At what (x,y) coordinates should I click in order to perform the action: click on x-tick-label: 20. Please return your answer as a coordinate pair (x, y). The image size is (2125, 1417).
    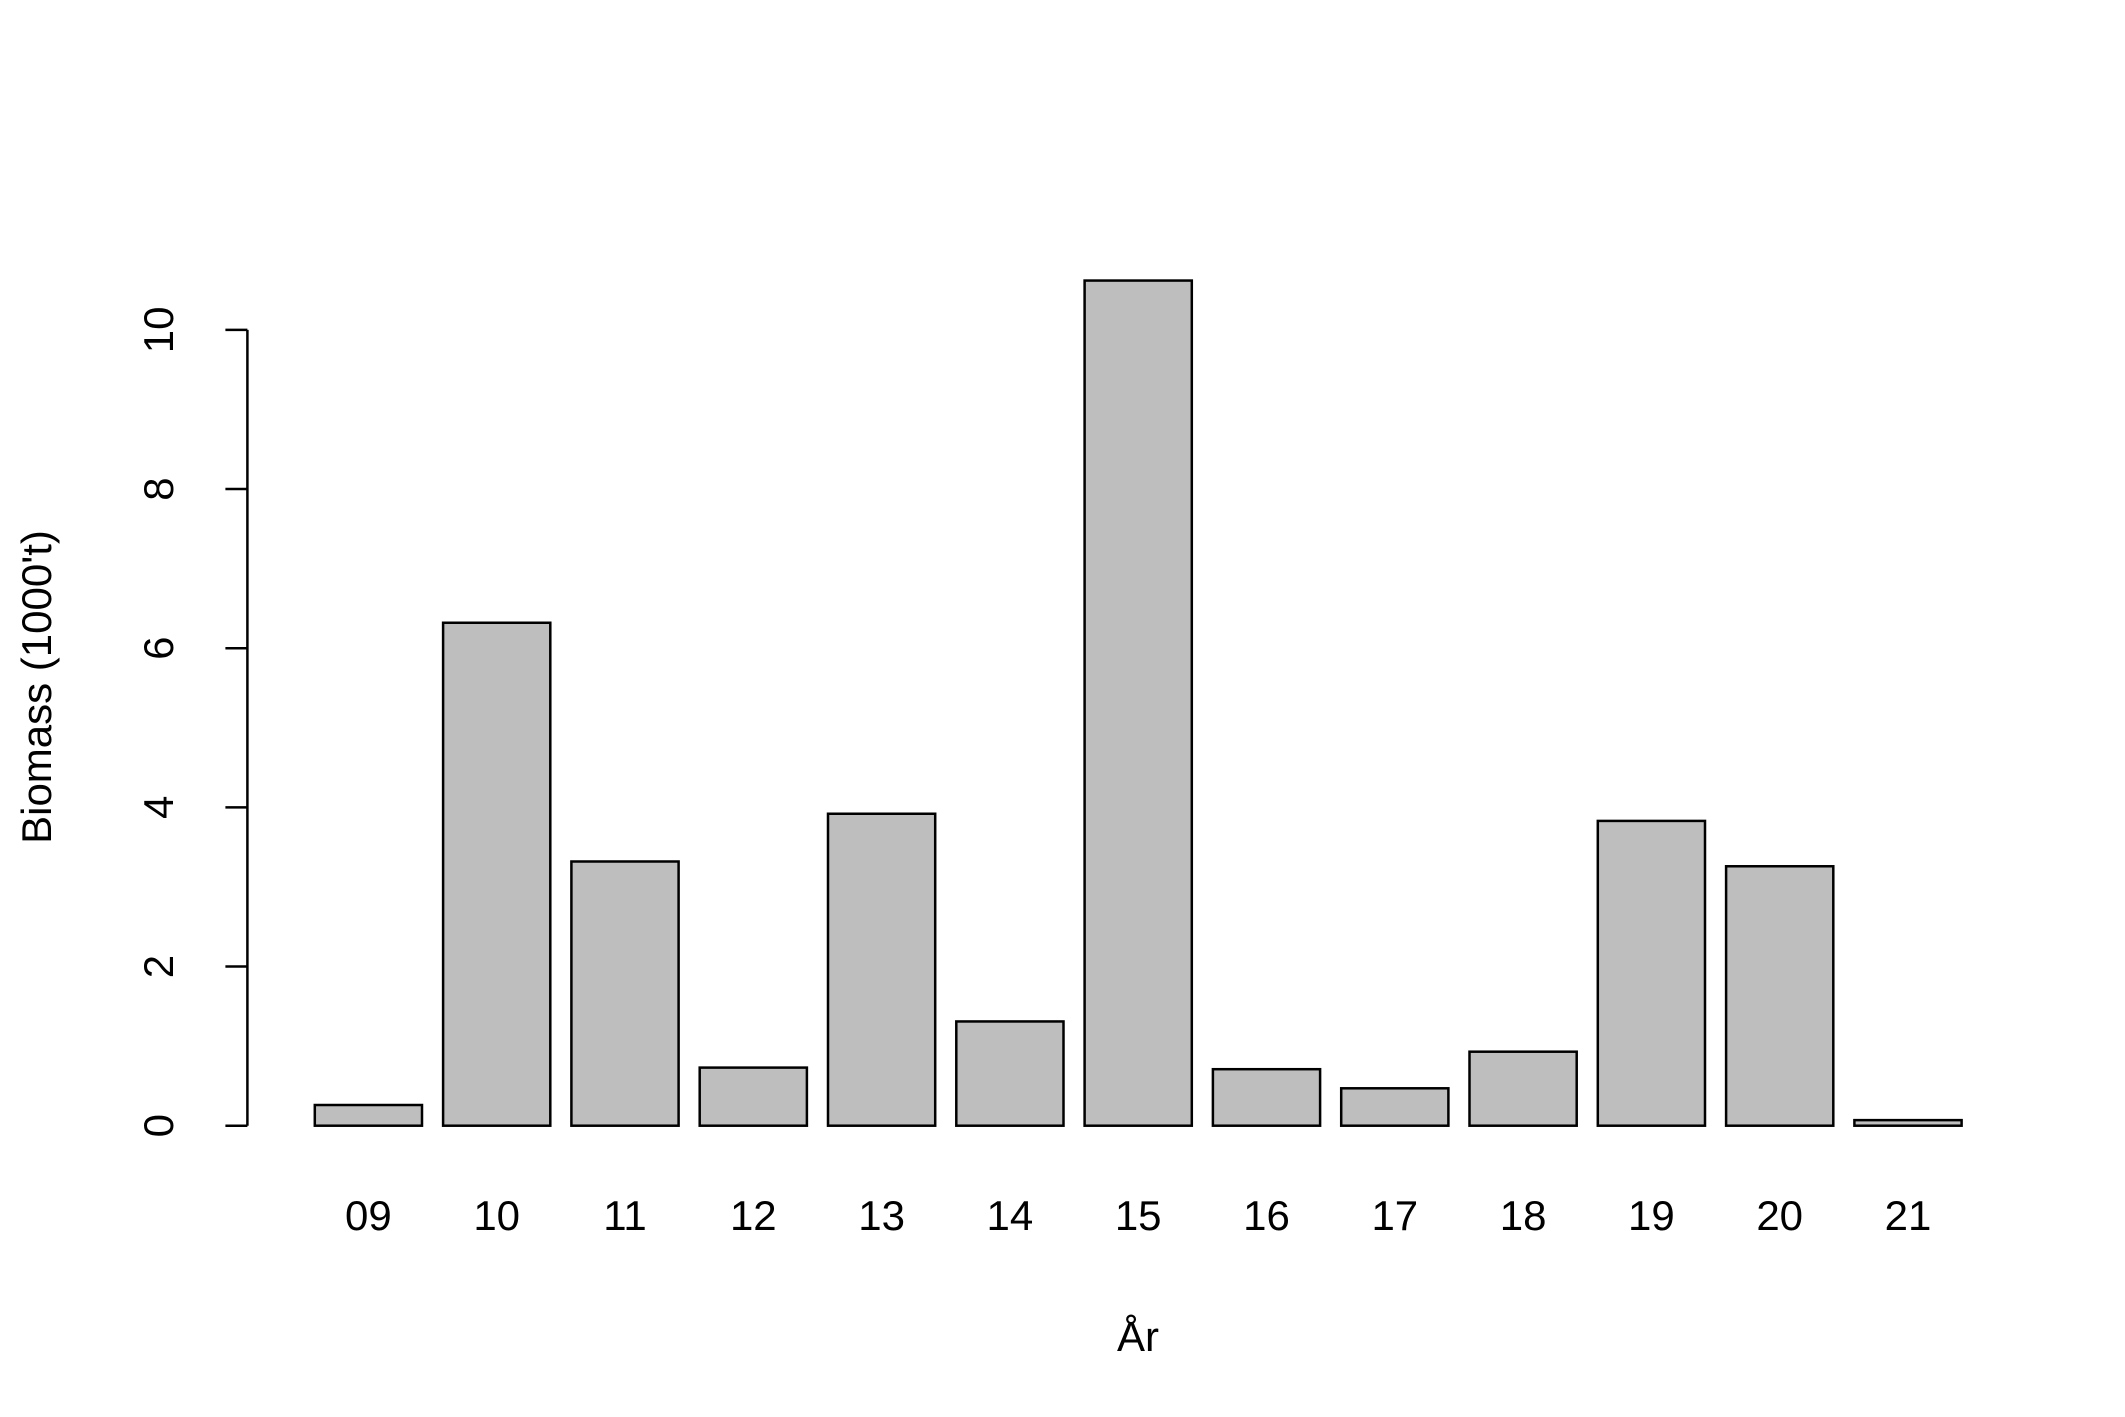
    Looking at the image, I should click on (1779, 1215).